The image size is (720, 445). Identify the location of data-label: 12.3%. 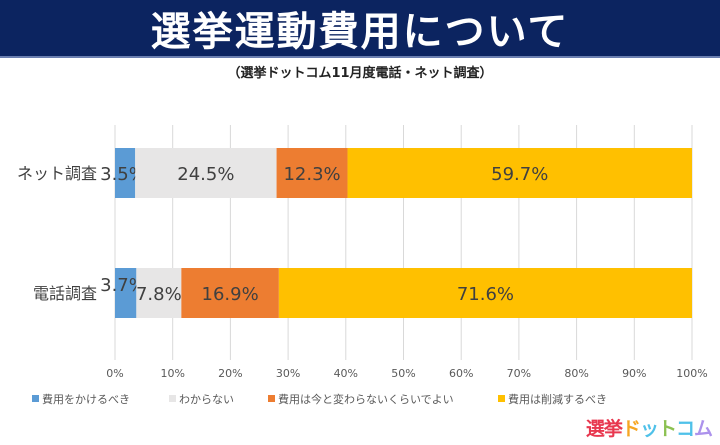
(311, 174).